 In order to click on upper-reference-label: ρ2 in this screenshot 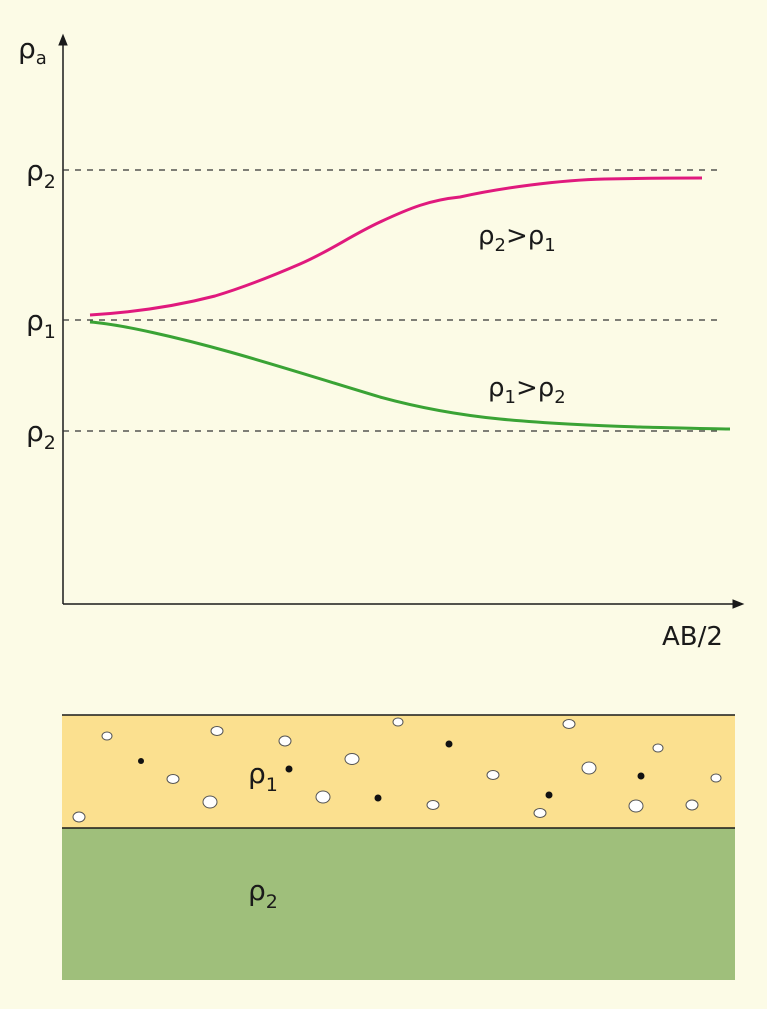, I will do `click(41, 173)`.